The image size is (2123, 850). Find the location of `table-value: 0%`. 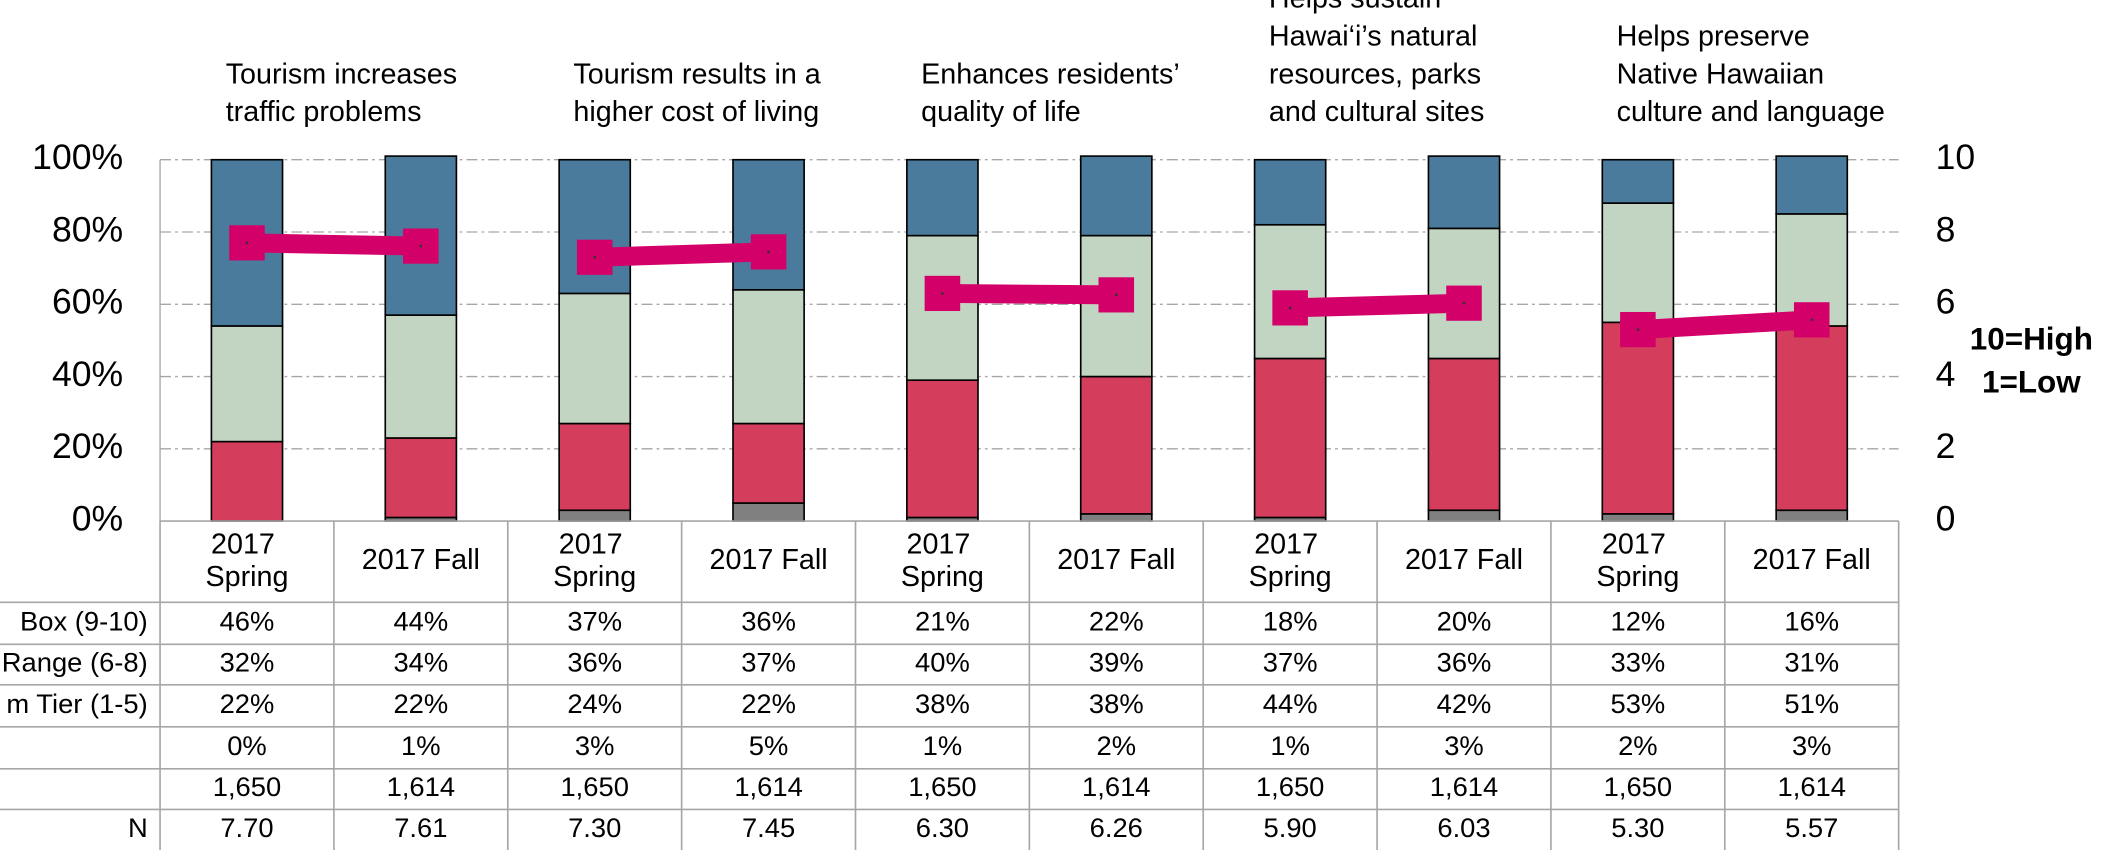

table-value: 0% is located at coordinates (247, 745).